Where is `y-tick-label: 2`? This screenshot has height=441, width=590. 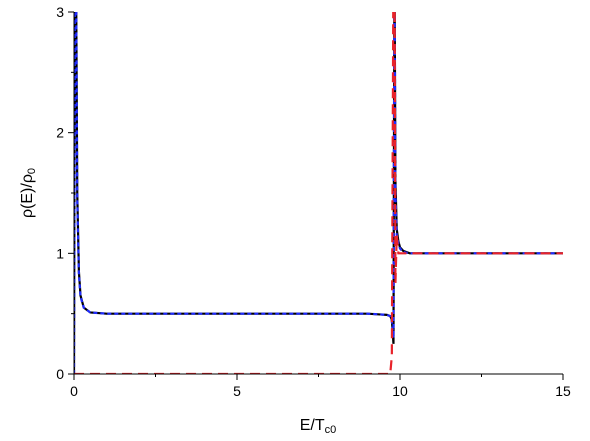 y-tick-label: 2 is located at coordinates (60, 133).